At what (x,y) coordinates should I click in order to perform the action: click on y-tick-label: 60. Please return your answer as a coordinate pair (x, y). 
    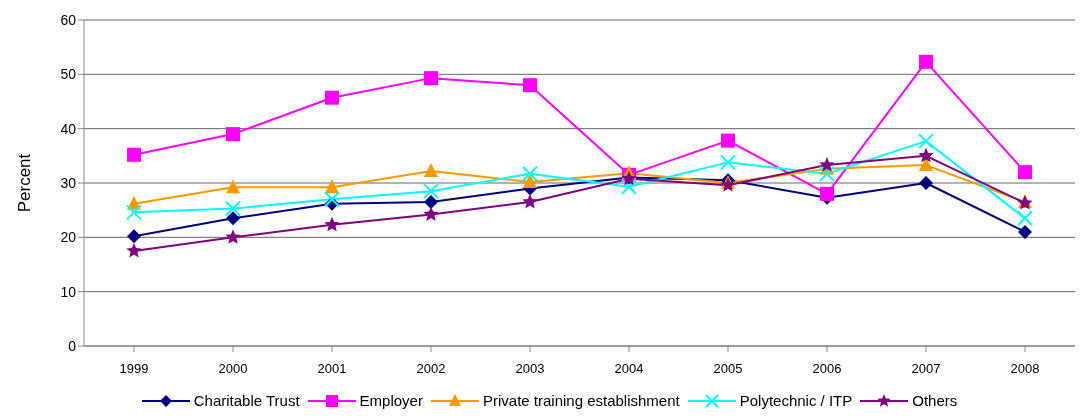
    Looking at the image, I should click on (68, 19).